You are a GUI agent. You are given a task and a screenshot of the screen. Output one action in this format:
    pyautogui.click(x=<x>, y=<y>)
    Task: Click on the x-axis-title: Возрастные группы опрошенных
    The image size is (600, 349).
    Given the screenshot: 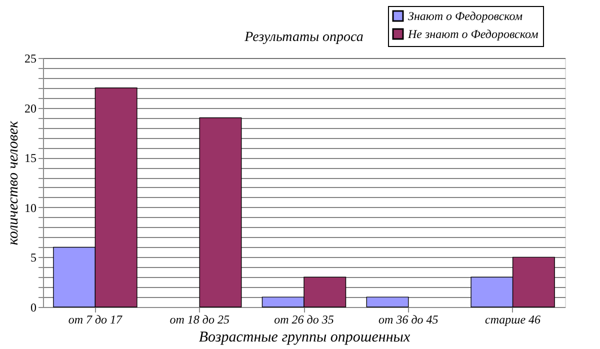 What is the action you would take?
    pyautogui.click(x=304, y=338)
    